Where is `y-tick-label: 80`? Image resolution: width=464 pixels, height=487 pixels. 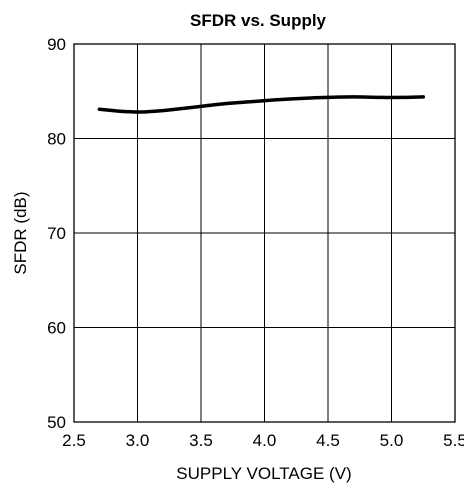
y-tick-label: 80 is located at coordinates (56, 139).